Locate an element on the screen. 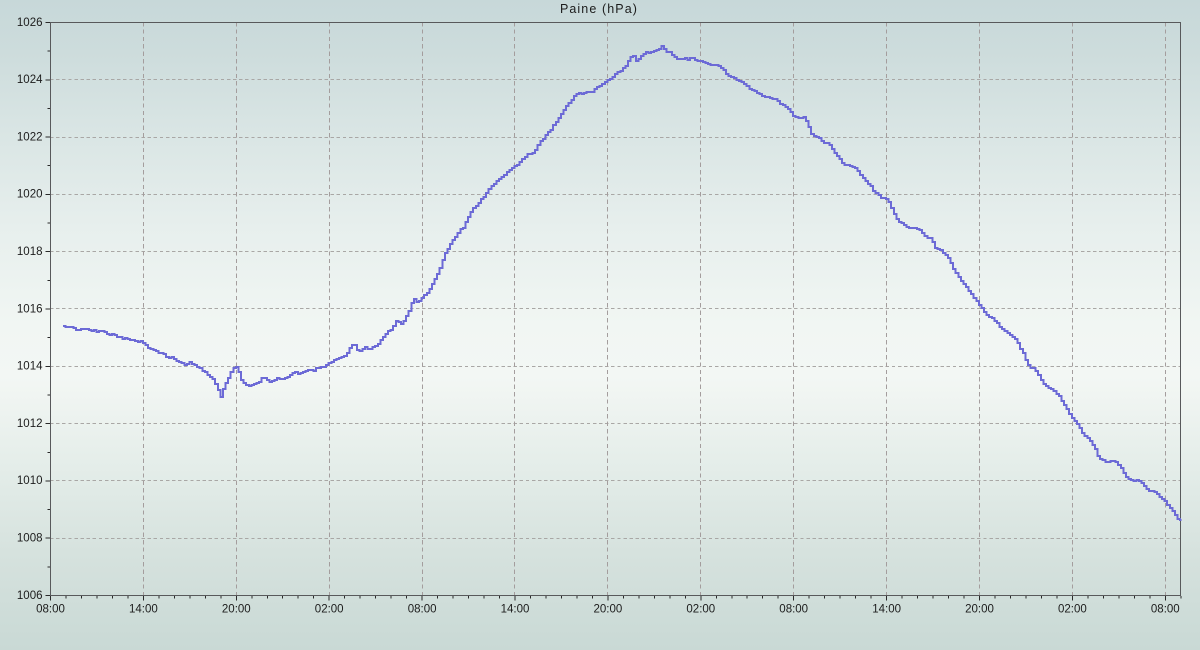  svg-text: 1018 is located at coordinates (30, 252).